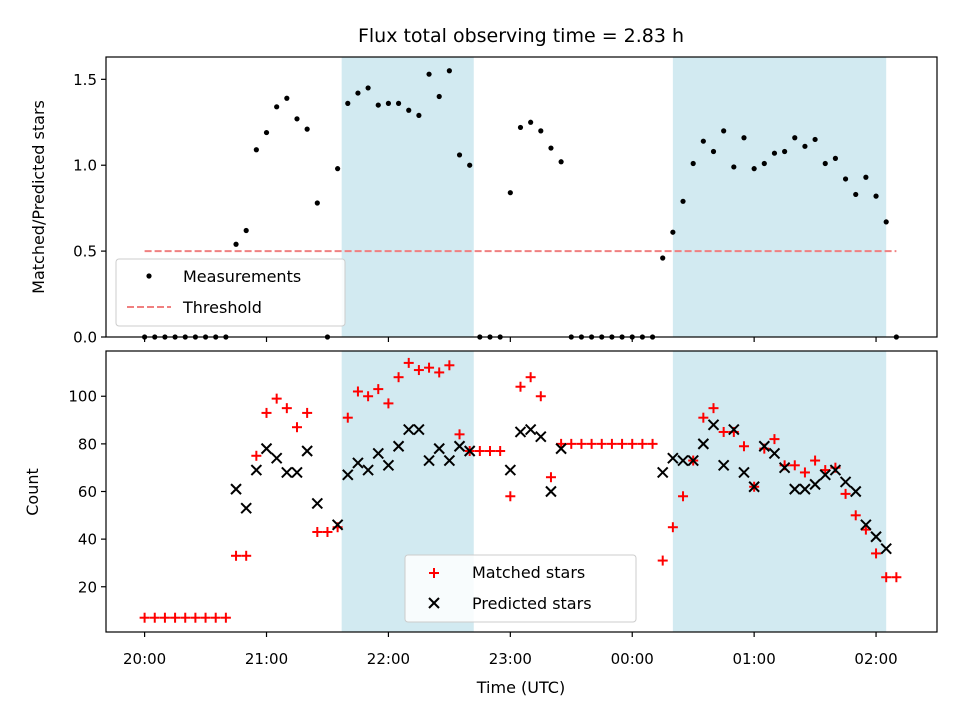  I want to click on xtick-label: 00:00, so click(632, 659).